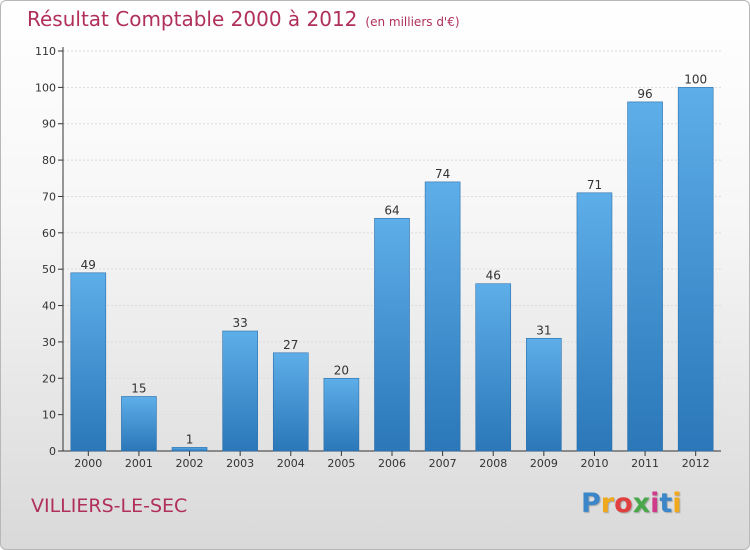 The width and height of the screenshot is (750, 550). Describe the element at coordinates (45, 51) in the screenshot. I see `y-tick-label: 110` at that location.